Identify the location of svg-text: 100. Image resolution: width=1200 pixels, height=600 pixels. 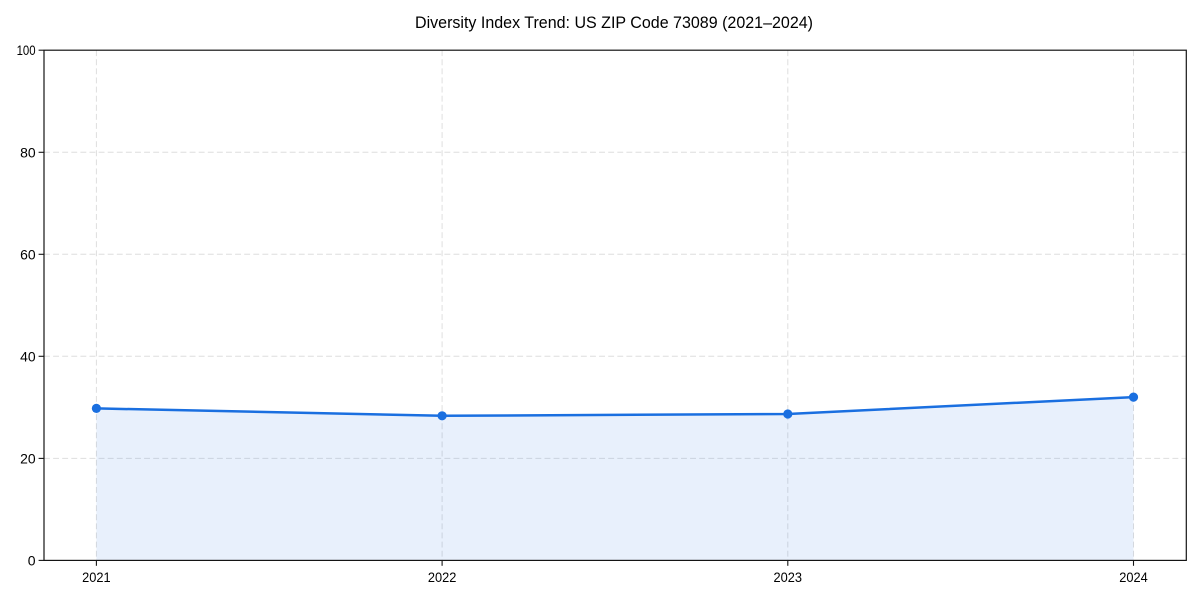
(26, 50).